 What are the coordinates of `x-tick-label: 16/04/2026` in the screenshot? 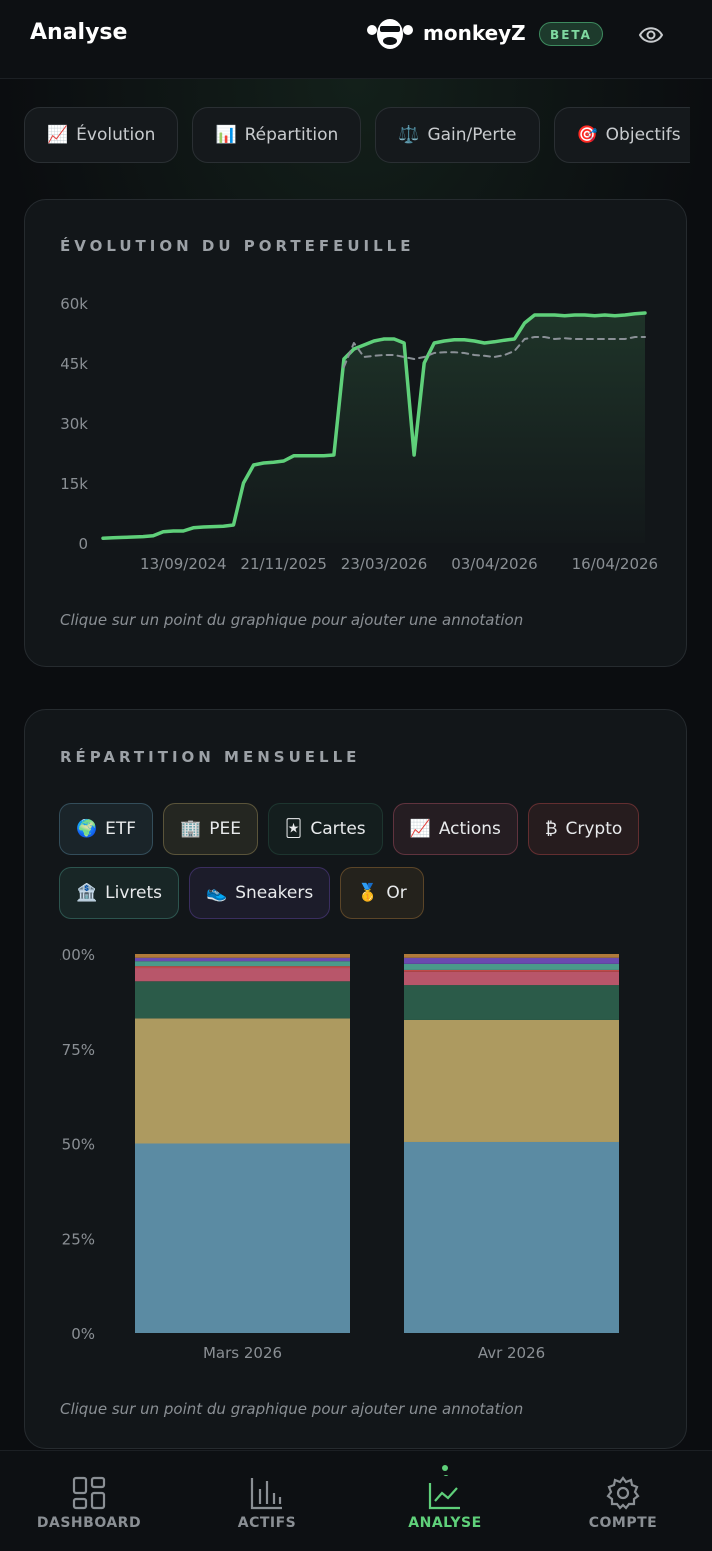 It's located at (615, 564).